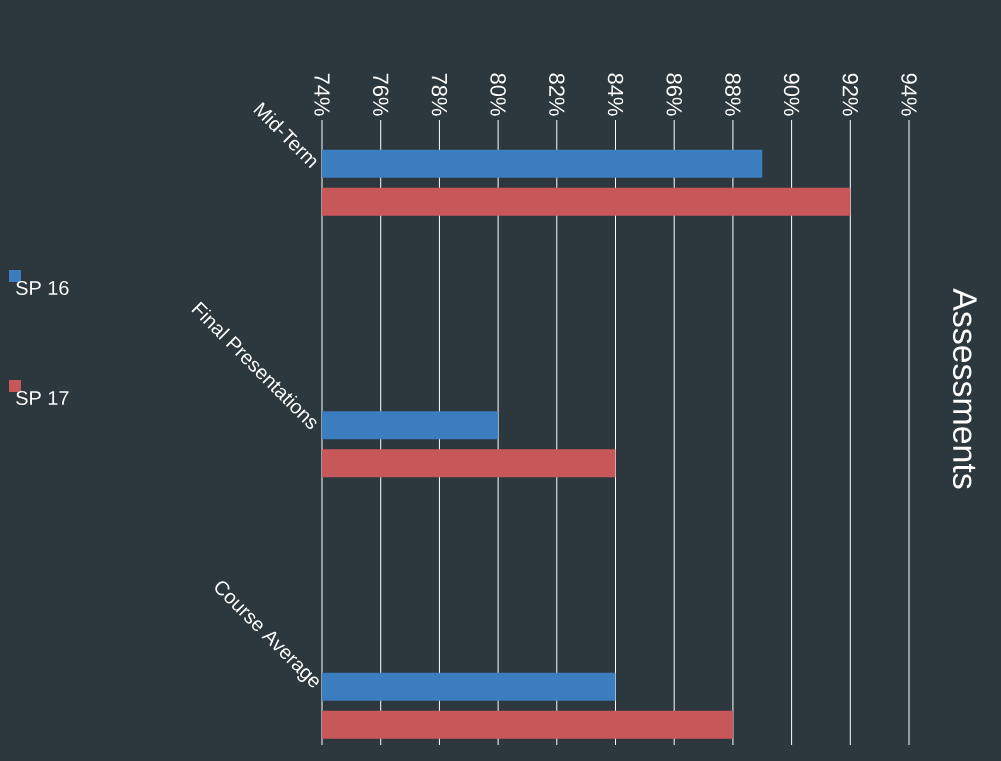  What do you see at coordinates (791, 94) in the screenshot?
I see `x-tick-label: 90%` at bounding box center [791, 94].